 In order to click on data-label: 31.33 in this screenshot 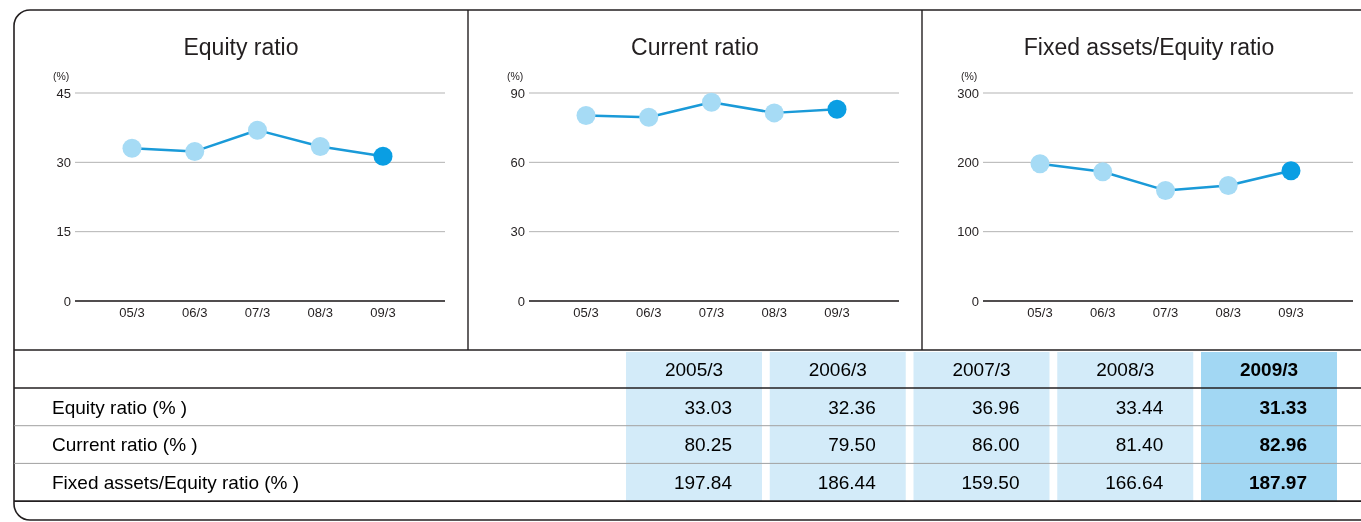, I will do `click(1283, 407)`.